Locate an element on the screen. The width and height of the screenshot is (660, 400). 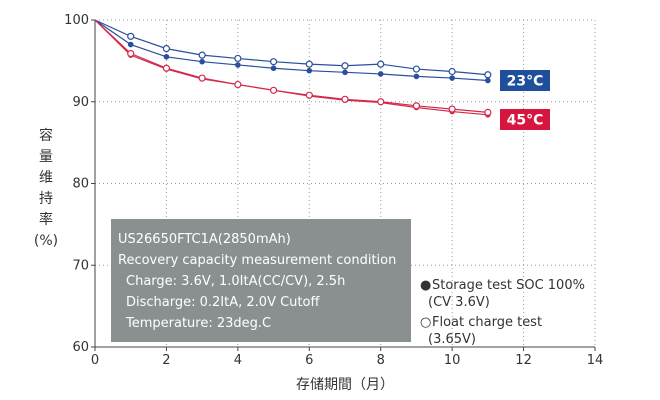
info-line: Recovery capacity measurement condition is located at coordinates (257, 260).